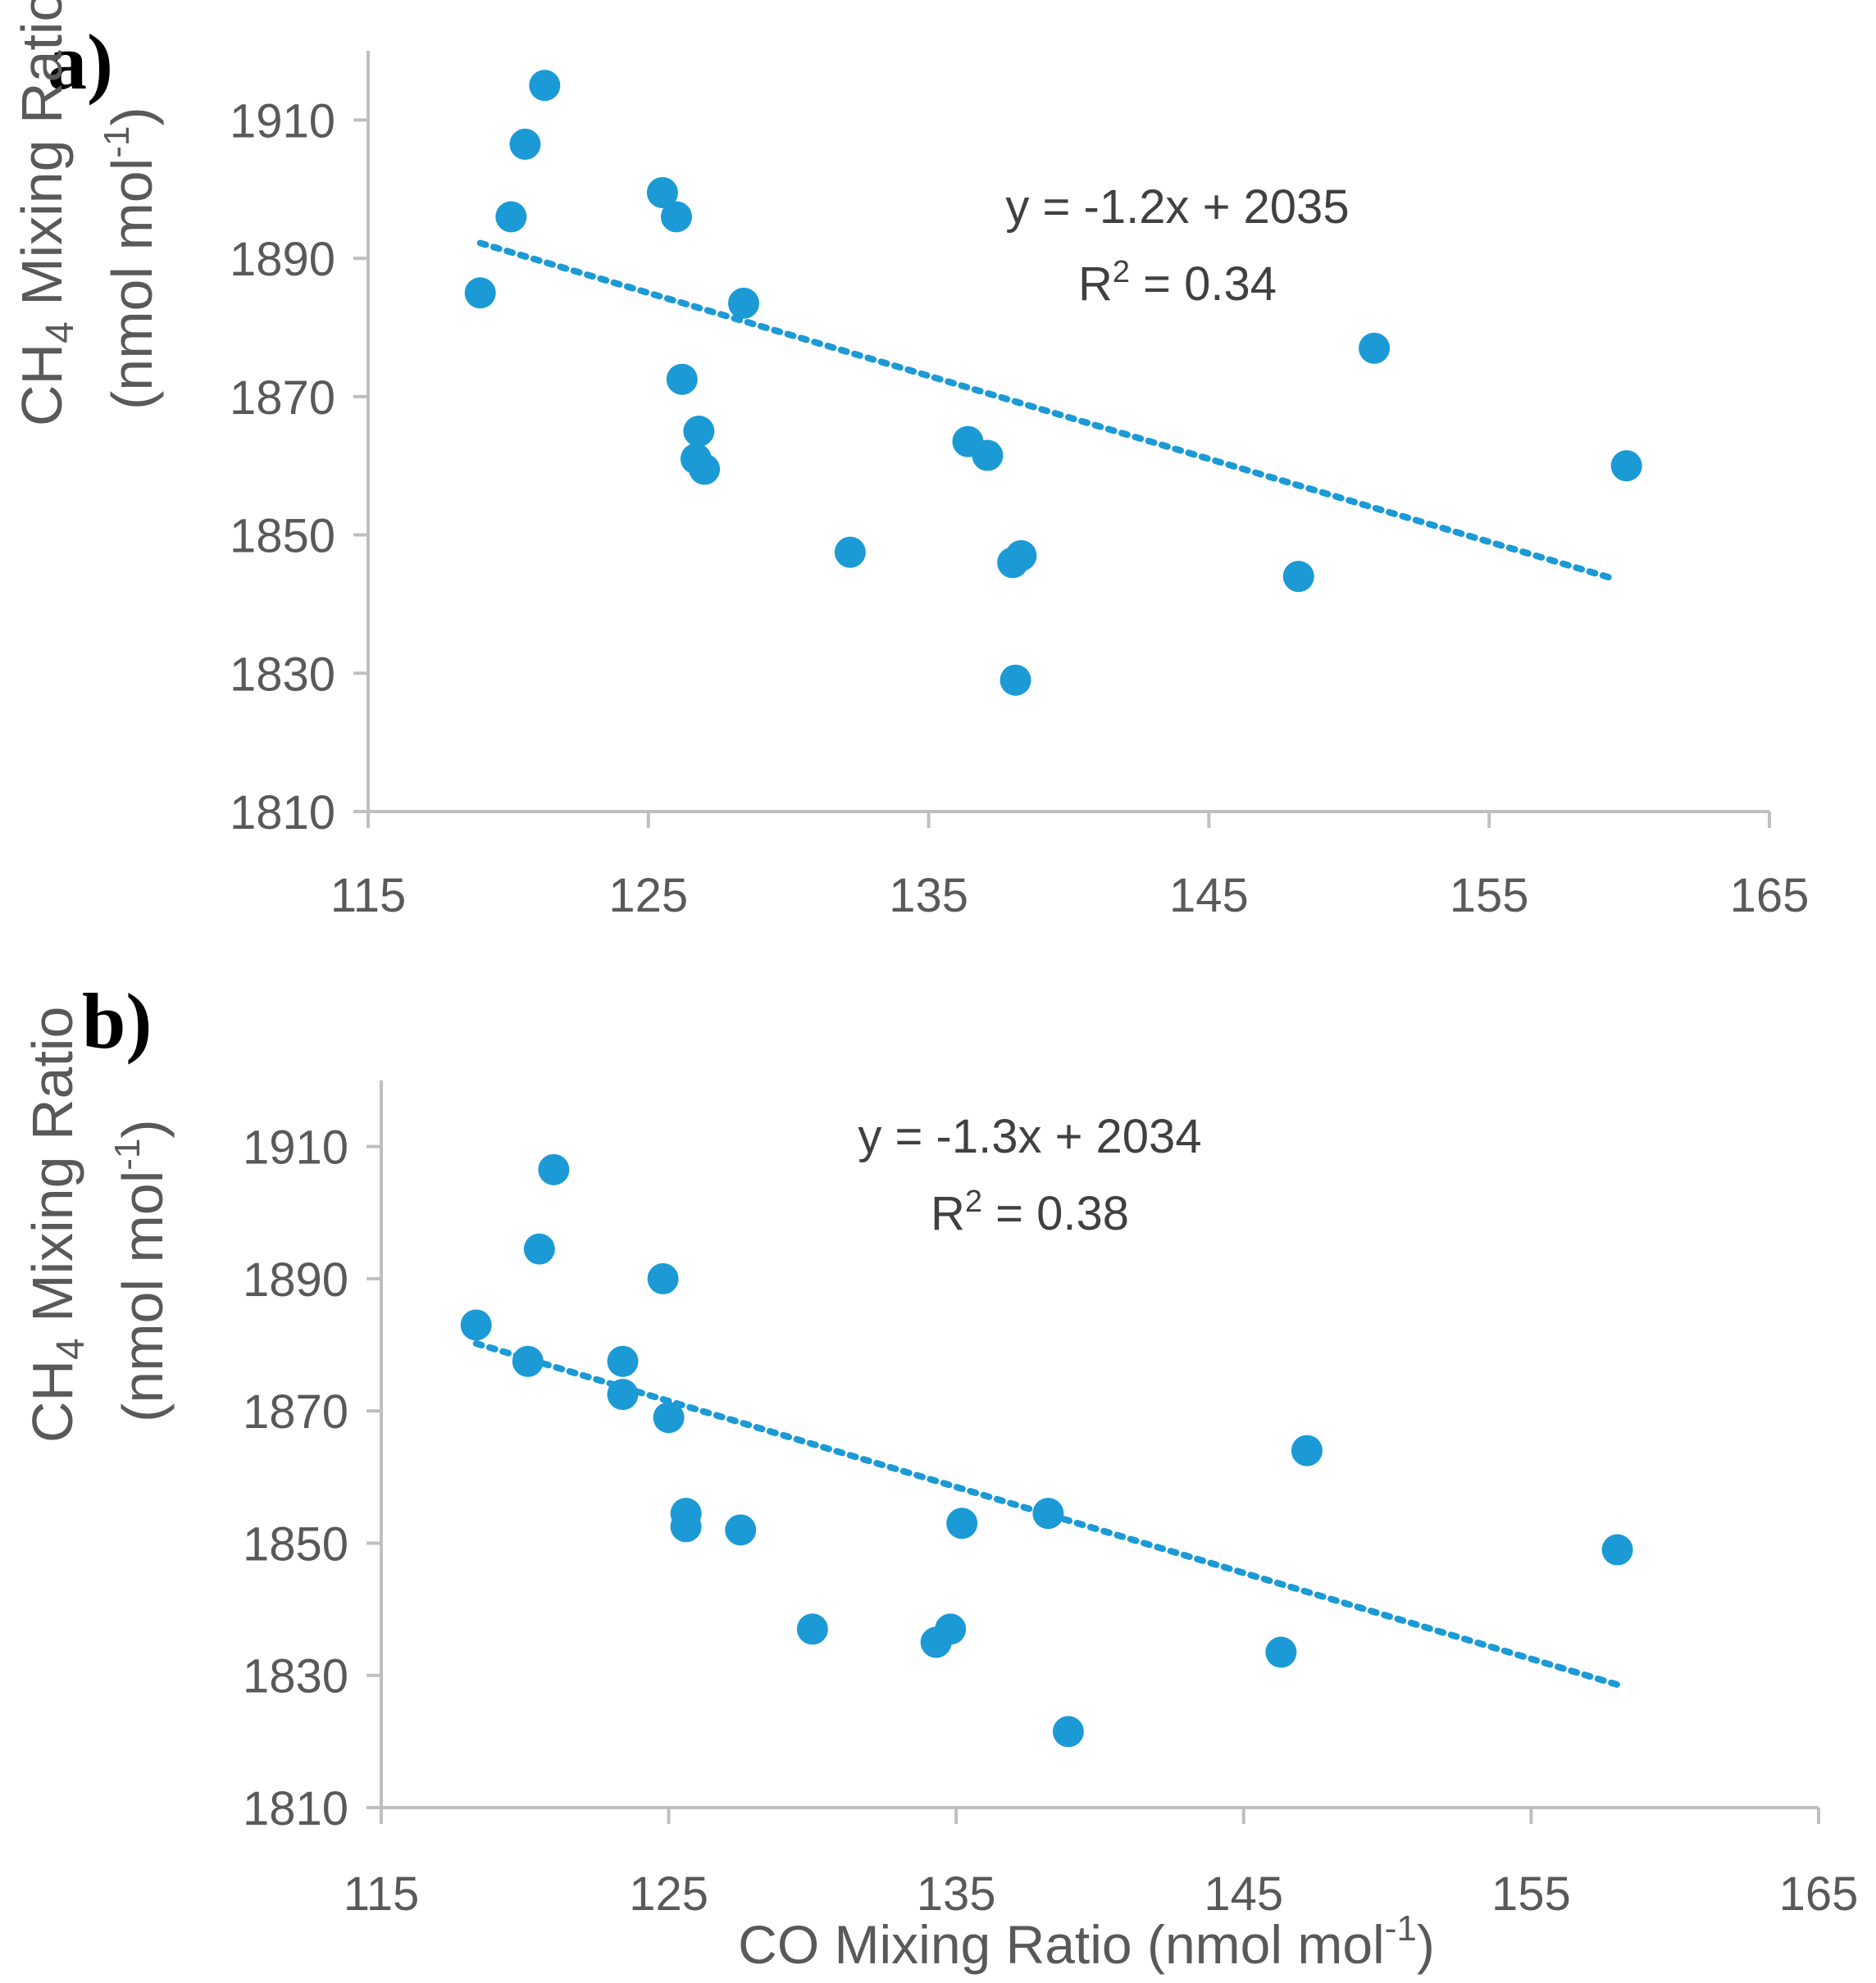 This screenshot has width=1876, height=1983. I want to click on panel-b-label: b), so click(117, 1021).